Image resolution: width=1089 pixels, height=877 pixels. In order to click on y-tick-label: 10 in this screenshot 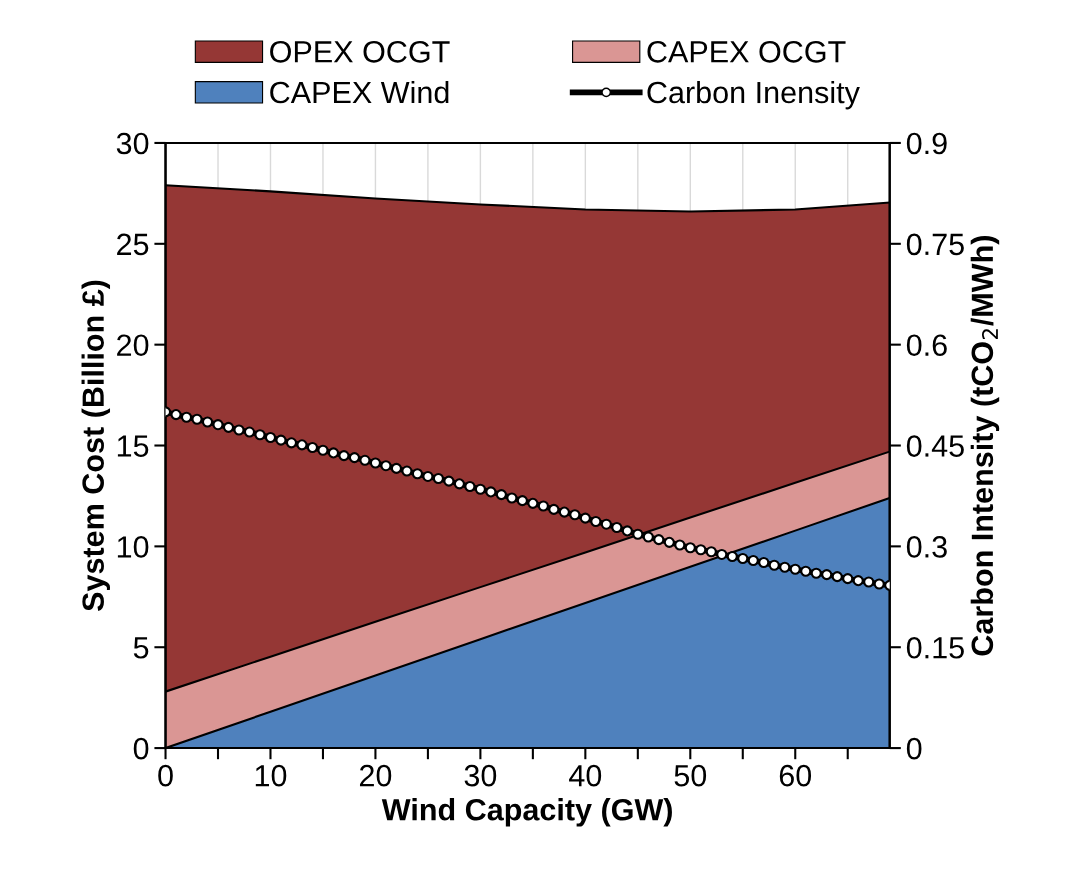, I will do `click(133, 547)`.